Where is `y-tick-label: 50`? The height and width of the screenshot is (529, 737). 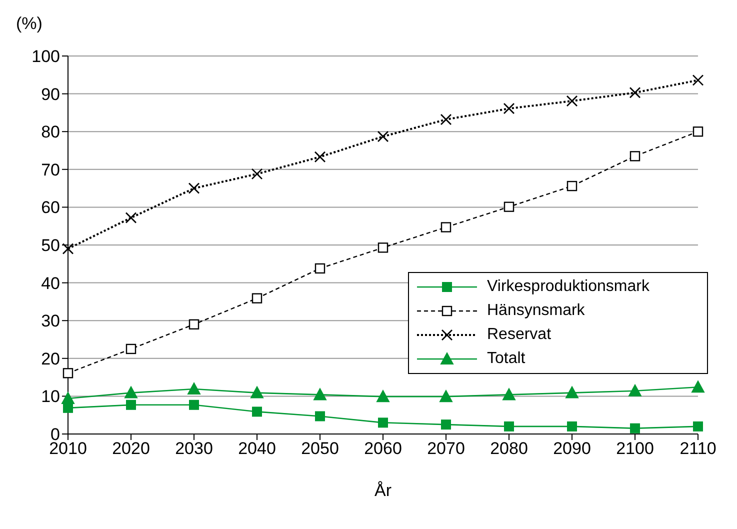
y-tick-label: 50 is located at coordinates (50, 246).